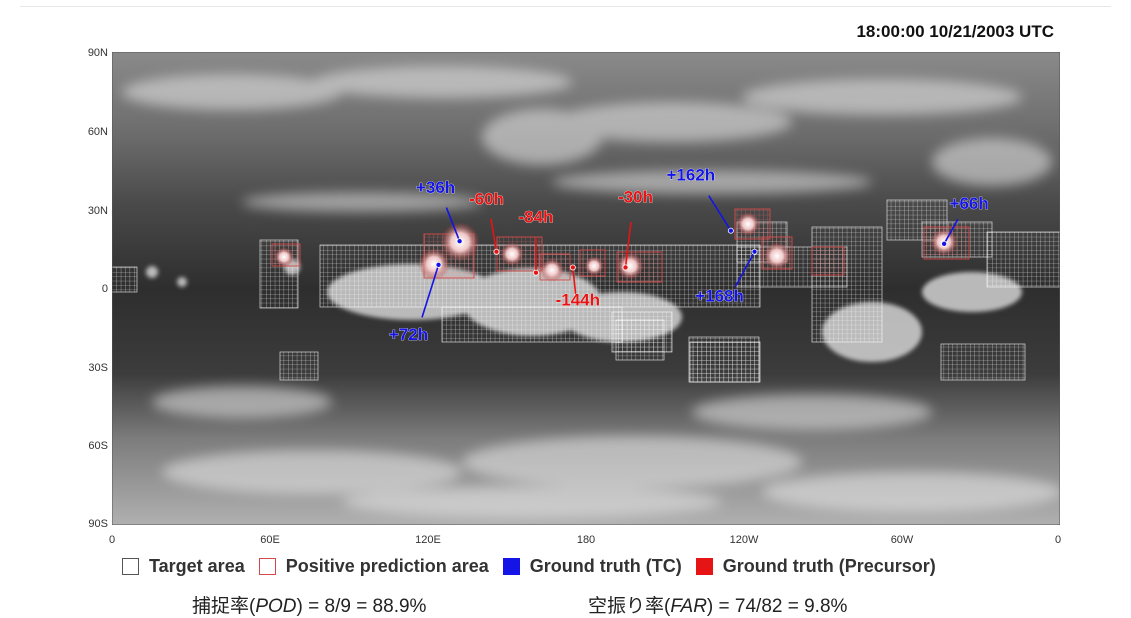 Image resolution: width=1131 pixels, height=618 pixels. What do you see at coordinates (276, 606) in the screenshot?
I see `pod-abbr: POD` at bounding box center [276, 606].